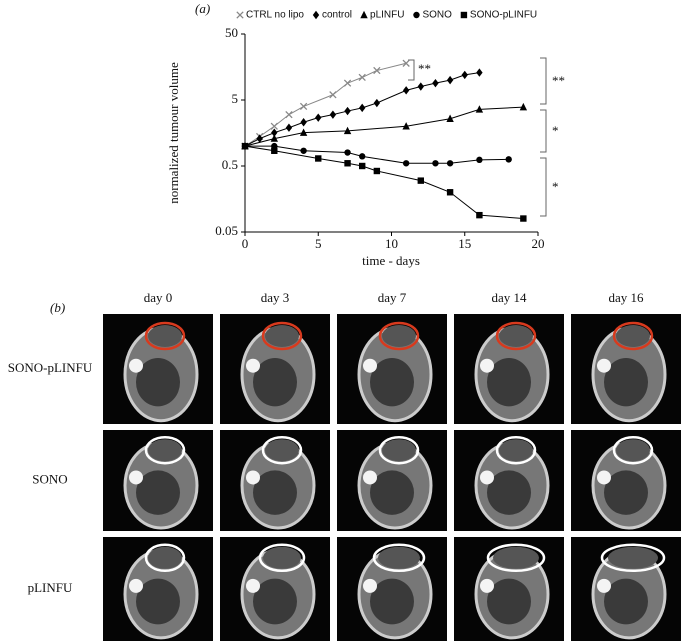 The image size is (681, 644). I want to click on panel-label: (a), so click(202, 8).